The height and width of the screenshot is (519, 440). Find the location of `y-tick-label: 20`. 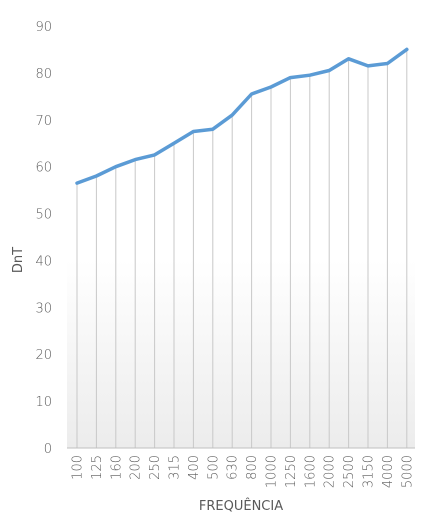

y-tick-label: 20 is located at coordinates (43, 355).